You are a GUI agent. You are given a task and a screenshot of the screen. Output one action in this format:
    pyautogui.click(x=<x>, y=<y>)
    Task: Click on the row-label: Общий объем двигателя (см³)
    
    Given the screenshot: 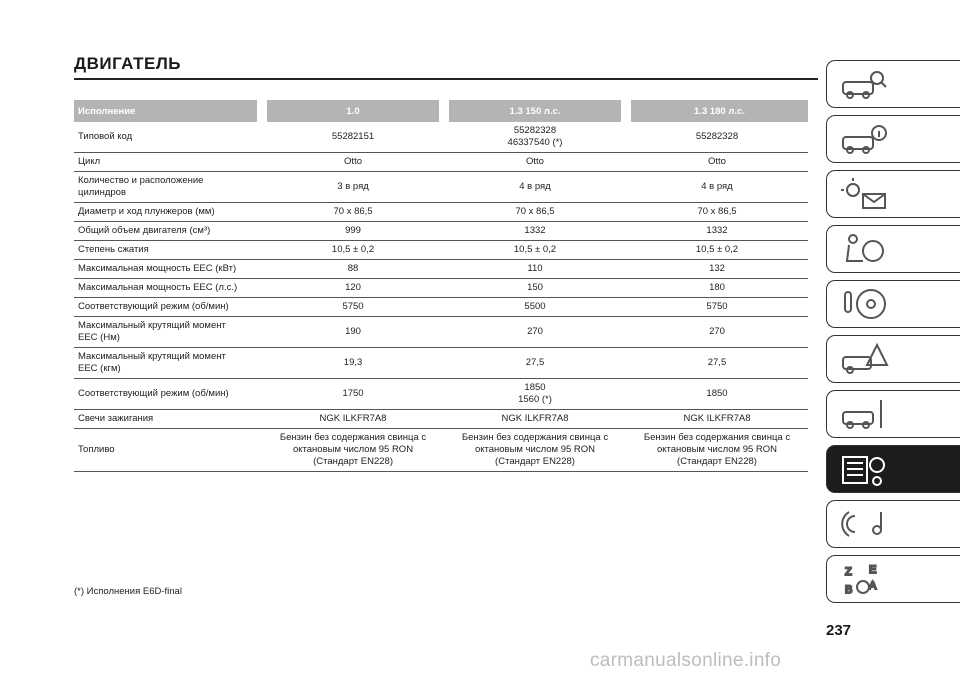 What is the action you would take?
    pyautogui.click(x=168, y=231)
    